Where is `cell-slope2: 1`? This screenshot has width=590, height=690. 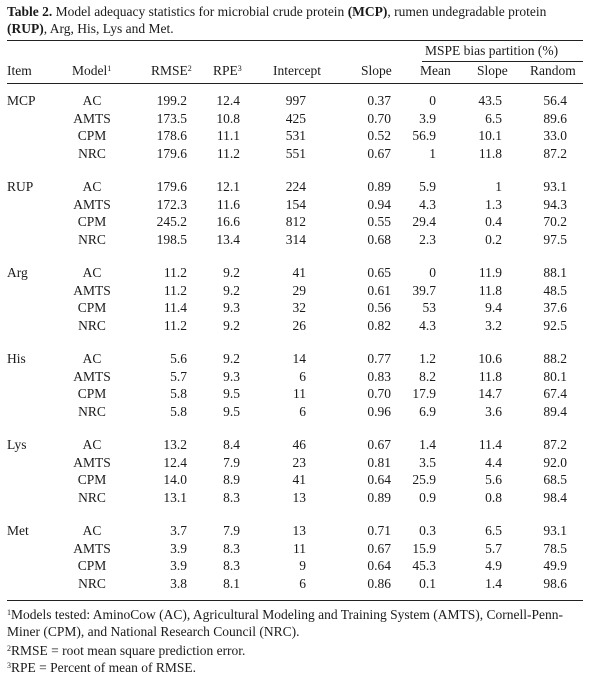 cell-slope2: 1 is located at coordinates (498, 186).